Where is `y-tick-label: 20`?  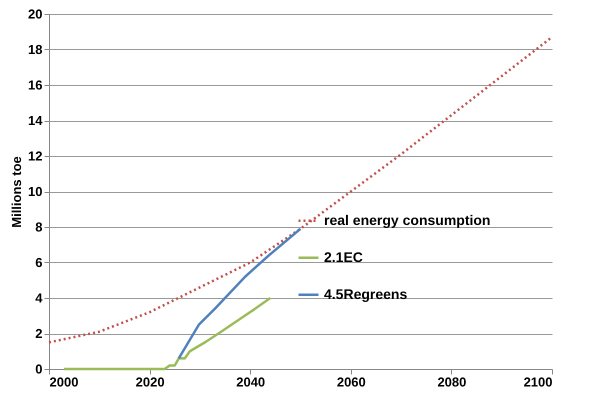 y-tick-label: 20 is located at coordinates (35, 14).